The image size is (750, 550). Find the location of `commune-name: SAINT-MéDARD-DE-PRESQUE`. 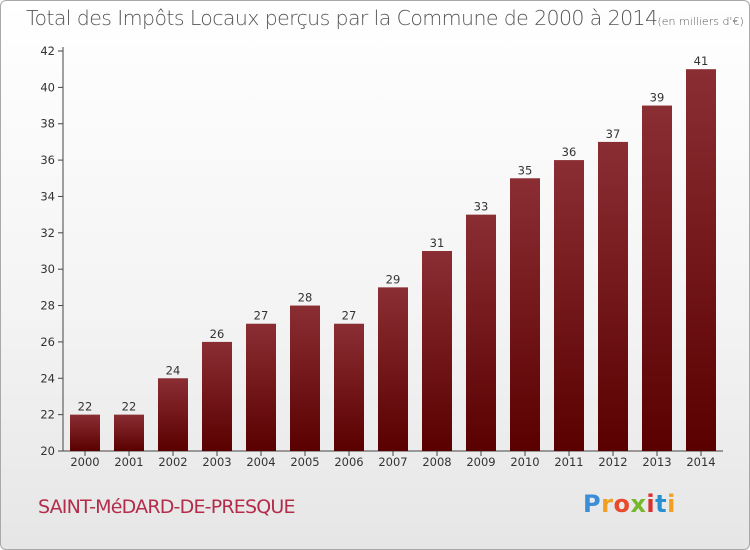

commune-name: SAINT-MéDARD-DE-PRESQUE is located at coordinates (167, 507).